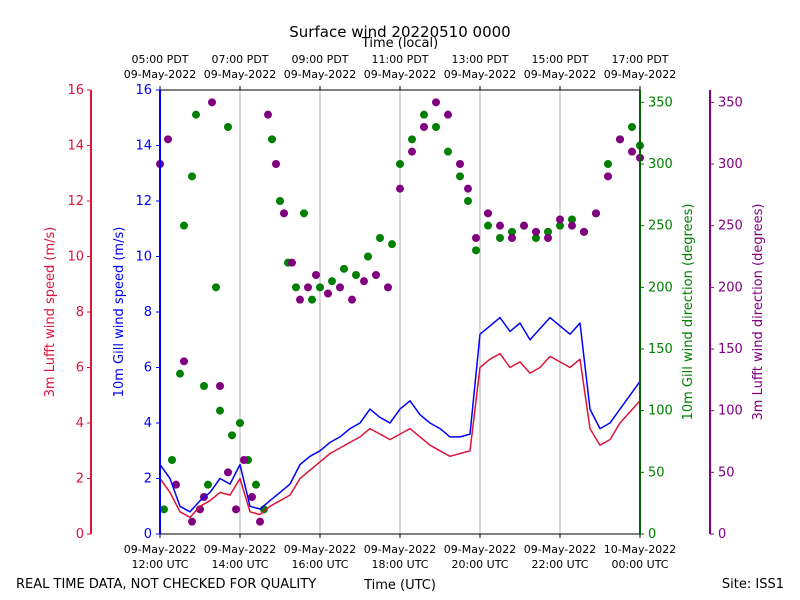 Image resolution: width=800 pixels, height=600 pixels. I want to click on top-tick-time: 17:00 PDT, so click(639, 59).